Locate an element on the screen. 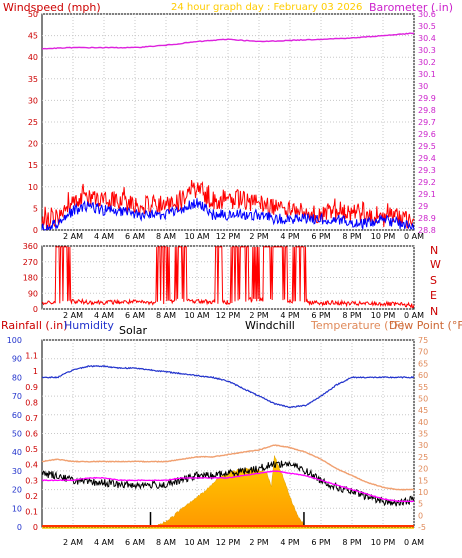 This screenshot has width=462, height=558. p3-xtick-12: 0 AM is located at coordinates (414, 542).